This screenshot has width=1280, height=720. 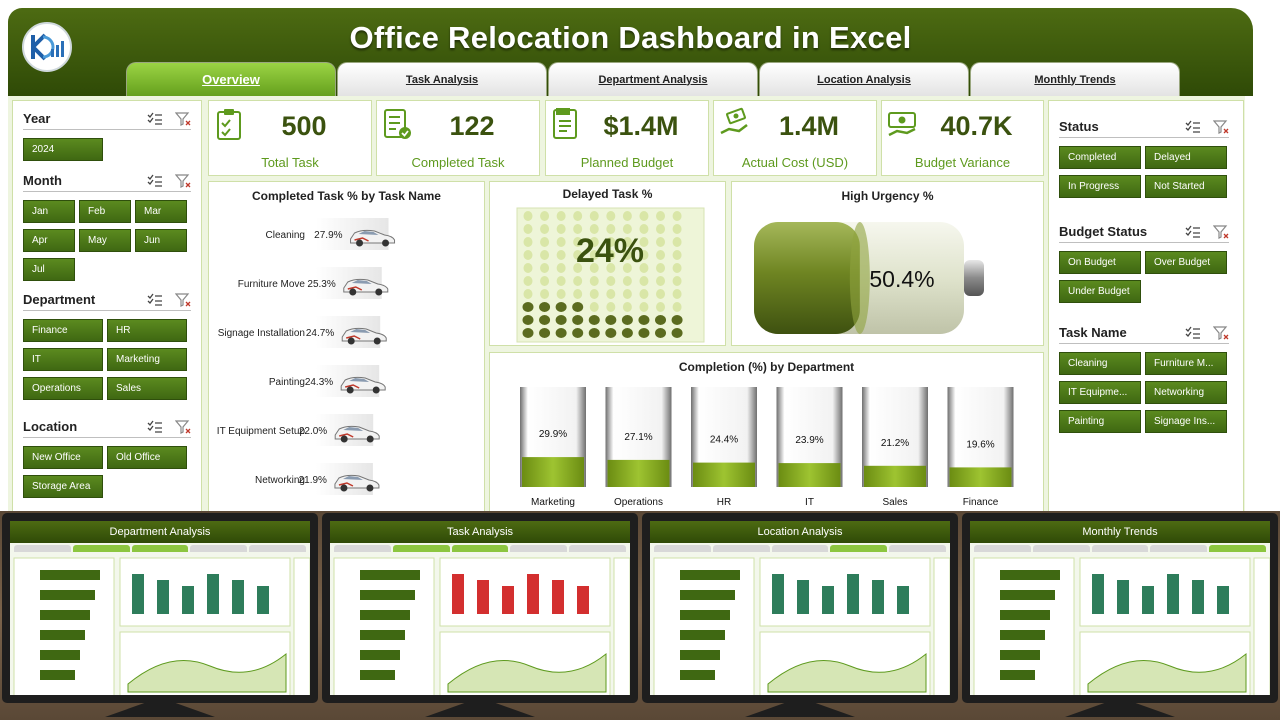 I want to click on slicer-item-operations: Operations, so click(x=63, y=388).